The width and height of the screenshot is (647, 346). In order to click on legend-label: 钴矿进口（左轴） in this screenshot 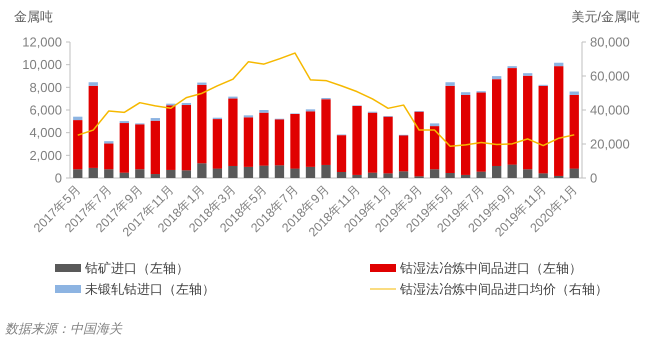, I will do `click(136, 268)`.